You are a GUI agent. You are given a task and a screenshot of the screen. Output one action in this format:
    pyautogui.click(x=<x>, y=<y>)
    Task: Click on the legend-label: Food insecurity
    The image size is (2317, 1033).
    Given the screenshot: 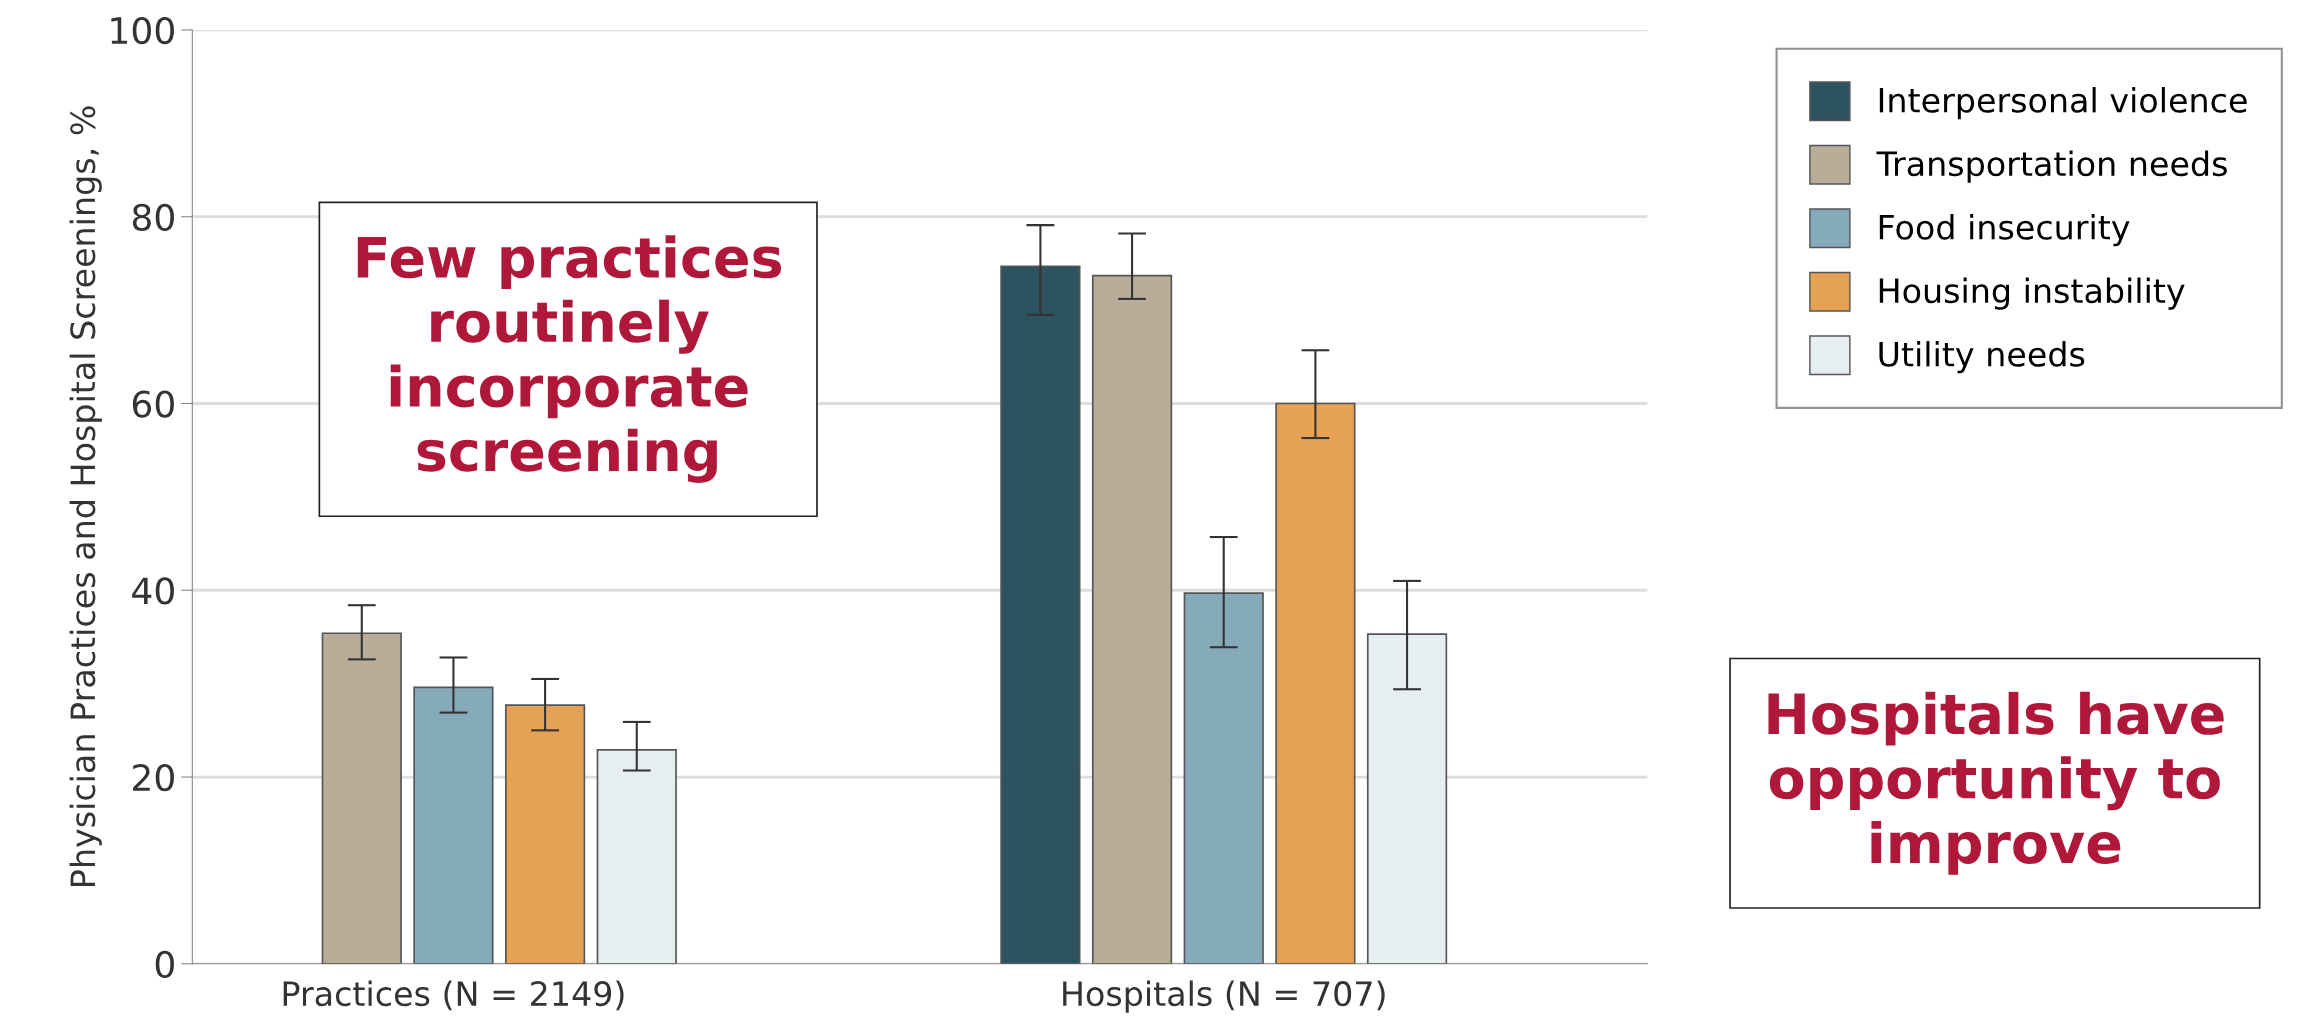 What is the action you would take?
    pyautogui.click(x=2004, y=230)
    